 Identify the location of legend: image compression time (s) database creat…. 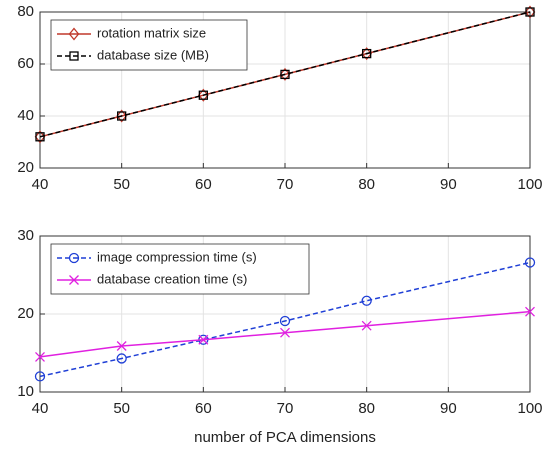
(180, 269).